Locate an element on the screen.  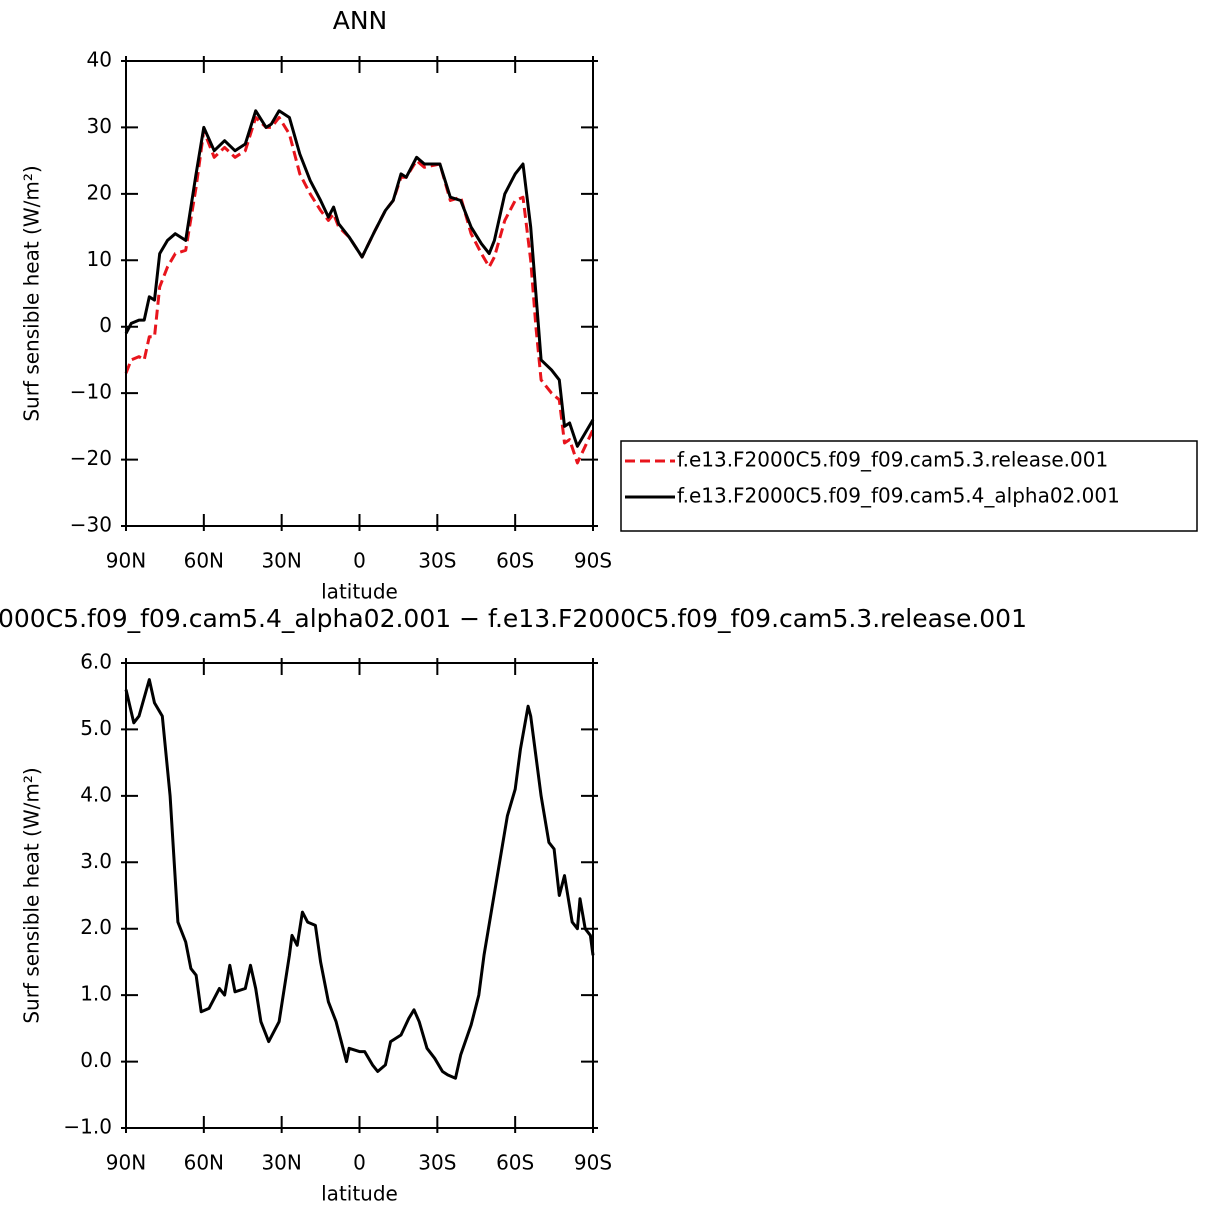
y-tick-label: 4.0 is located at coordinates (96, 794).